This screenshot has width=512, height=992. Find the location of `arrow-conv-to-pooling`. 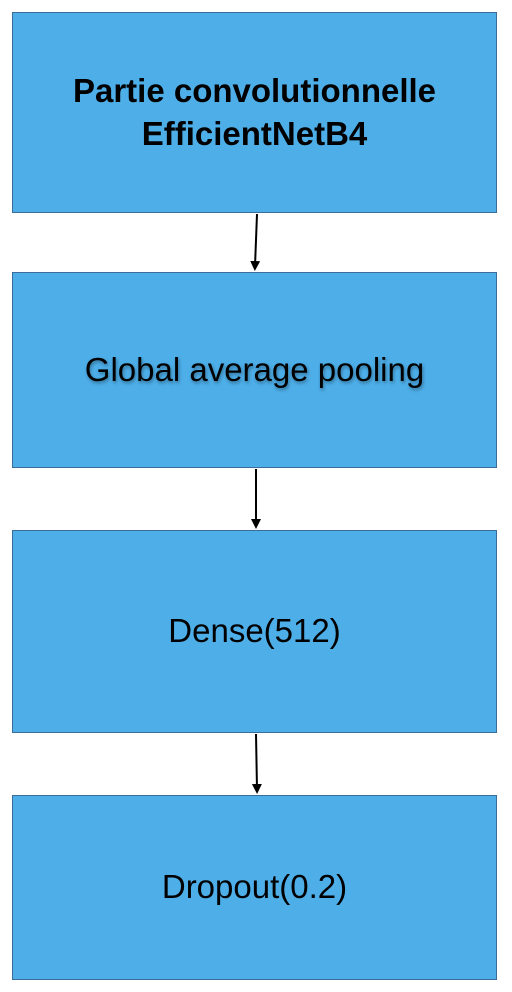

arrow-conv-to-pooling is located at coordinates (255, 242).